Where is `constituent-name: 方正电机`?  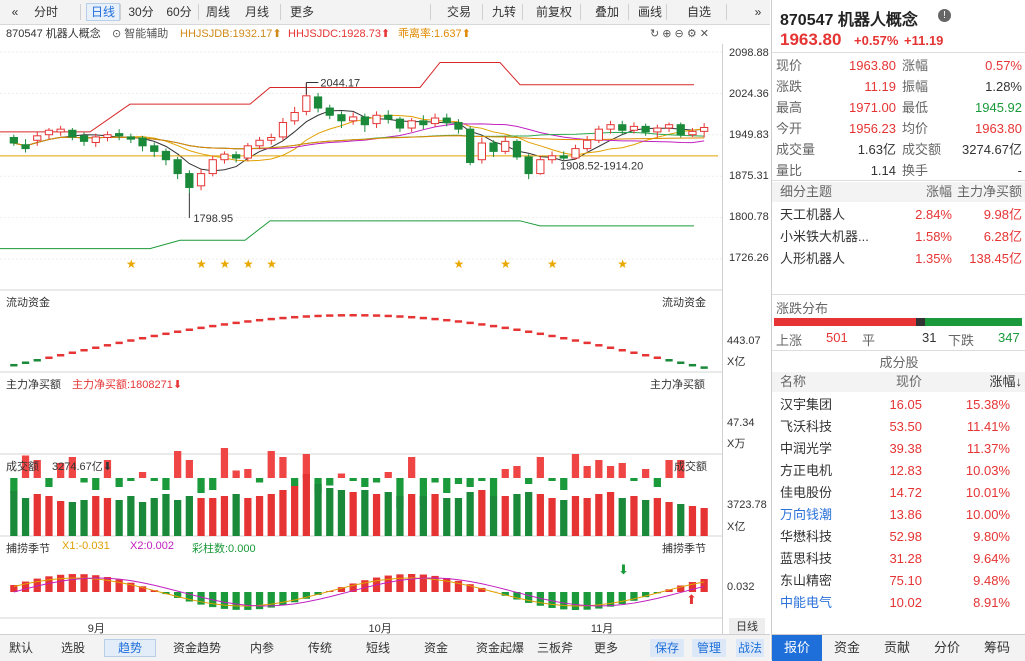
constituent-name: 方正电机 is located at coordinates (806, 471).